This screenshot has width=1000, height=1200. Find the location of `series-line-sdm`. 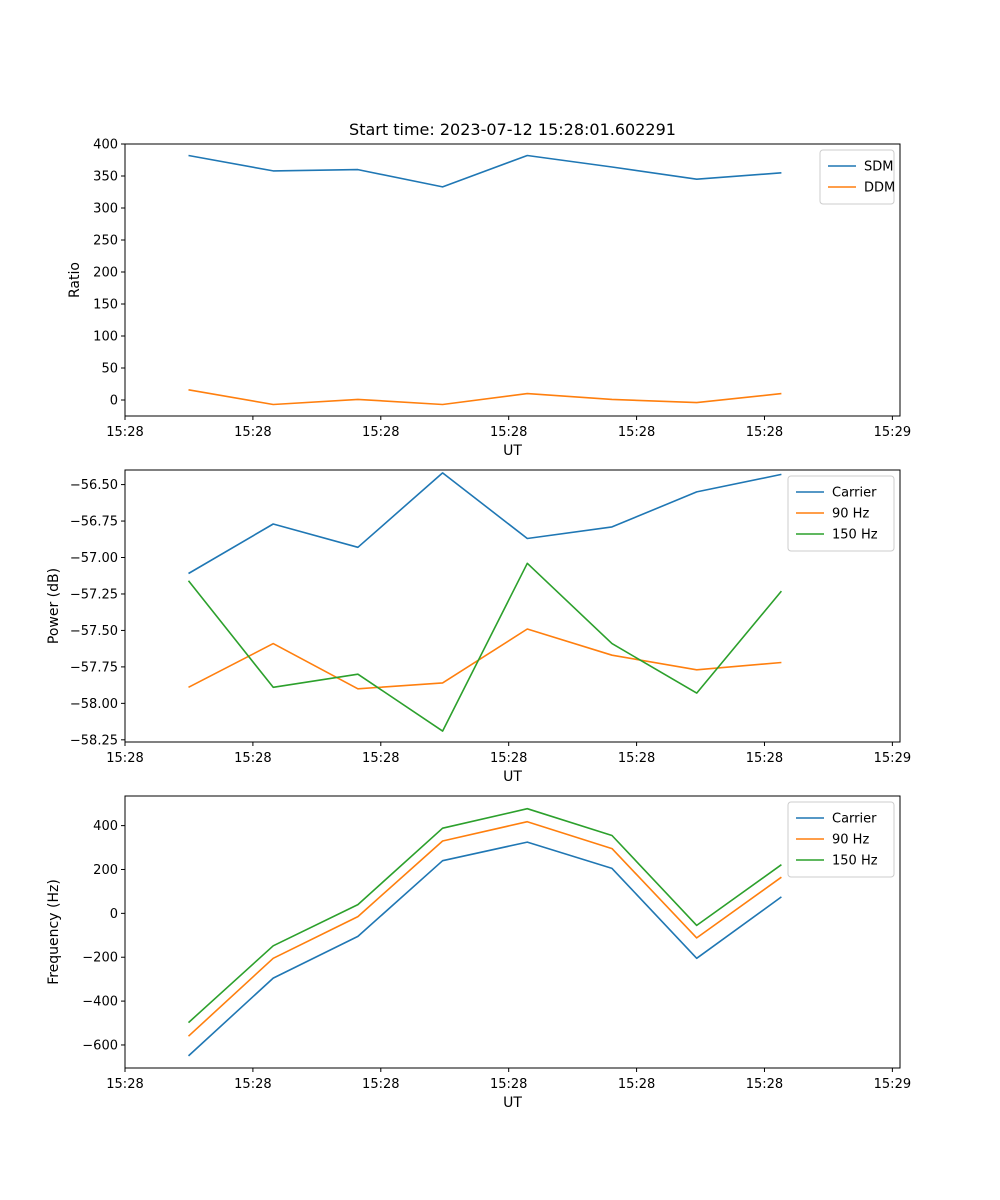

series-line-sdm is located at coordinates (485, 171).